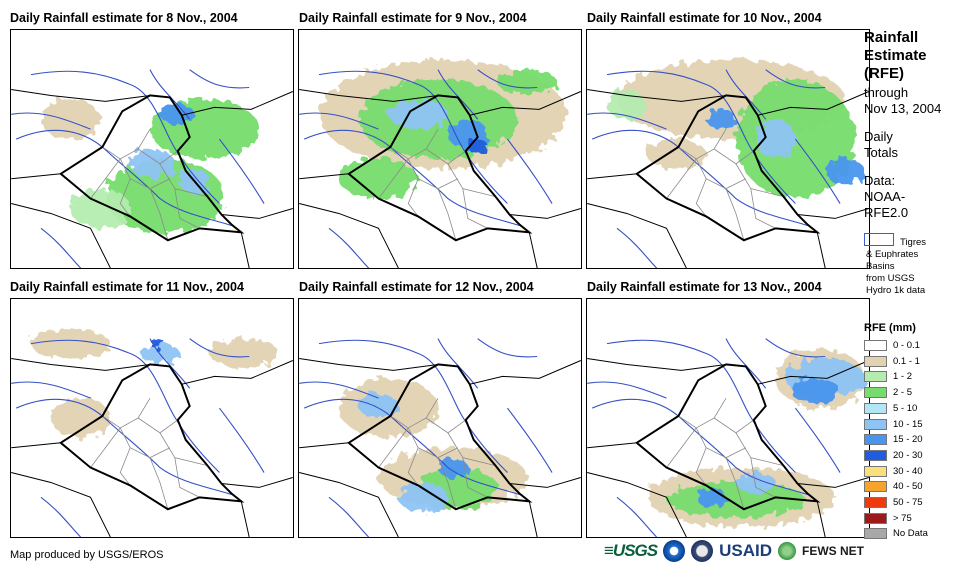 The height and width of the screenshot is (576, 967). What do you see at coordinates (903, 108) in the screenshot?
I see `sidebar-date: Nov 13, 2004` at bounding box center [903, 108].